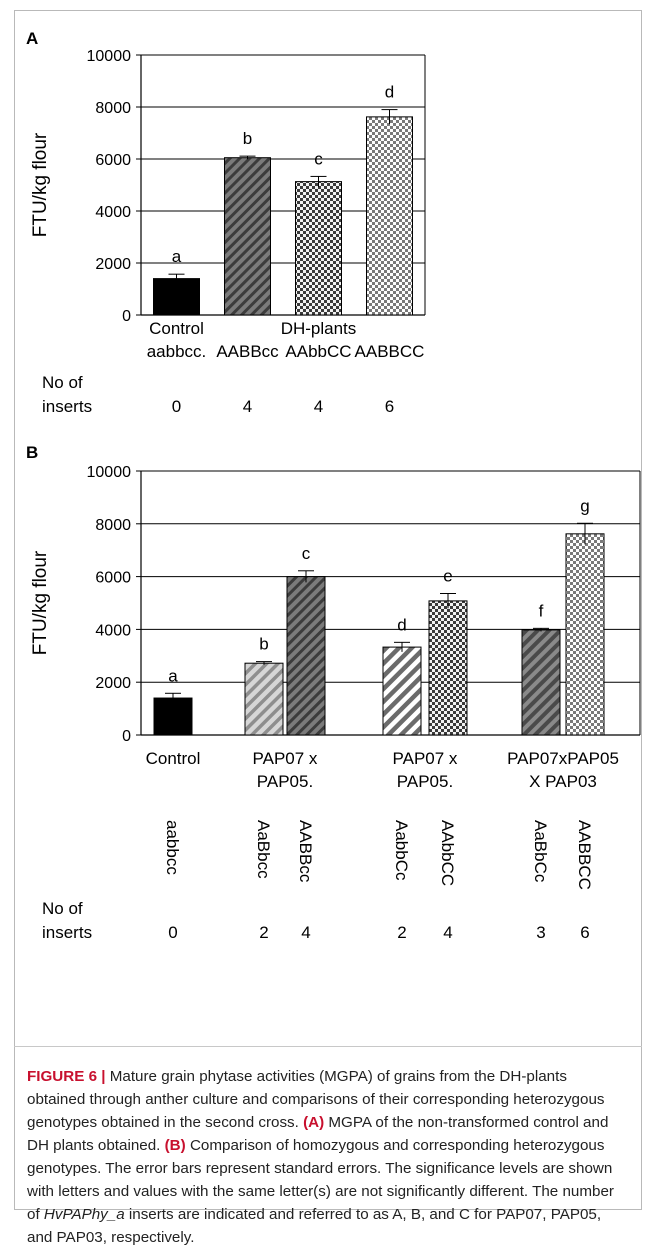 The height and width of the screenshot is (1249, 659). I want to click on x-genotype-label: AaBbcc, so click(263, 849).